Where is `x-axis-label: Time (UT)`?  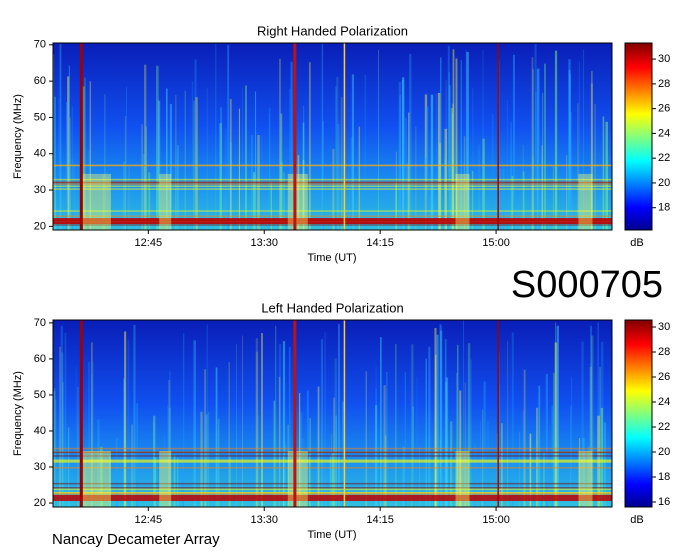
x-axis-label: Time (UT) is located at coordinates (331, 258).